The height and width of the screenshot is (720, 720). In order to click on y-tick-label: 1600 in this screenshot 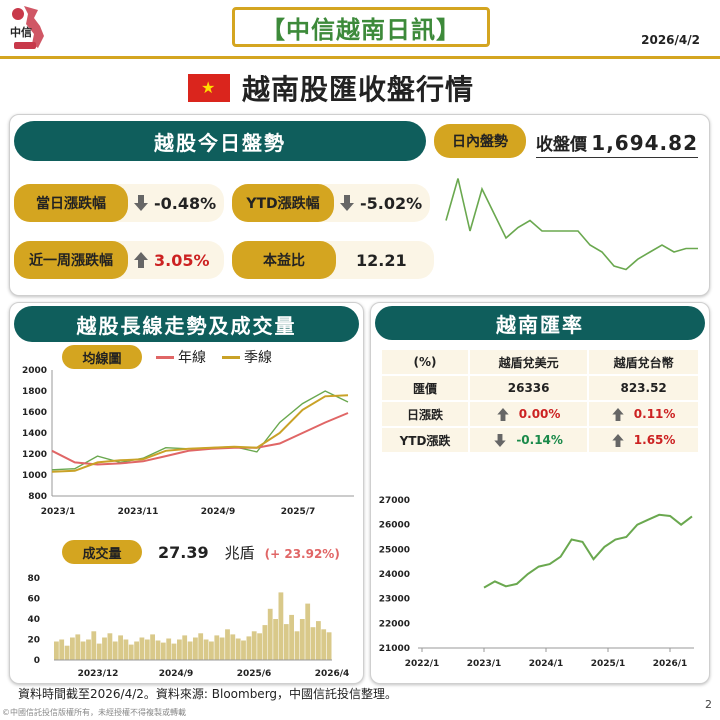, I will do `click(34, 413)`.